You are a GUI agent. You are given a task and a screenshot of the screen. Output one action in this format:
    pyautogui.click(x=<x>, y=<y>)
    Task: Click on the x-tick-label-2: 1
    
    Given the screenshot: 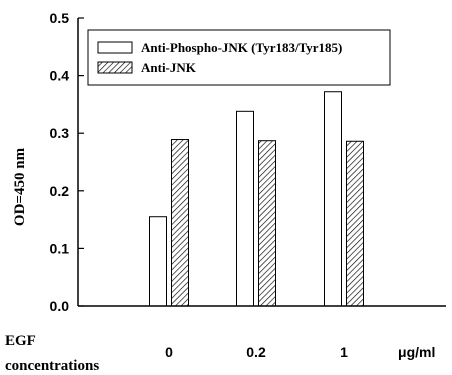 What is the action you would take?
    pyautogui.click(x=344, y=352)
    